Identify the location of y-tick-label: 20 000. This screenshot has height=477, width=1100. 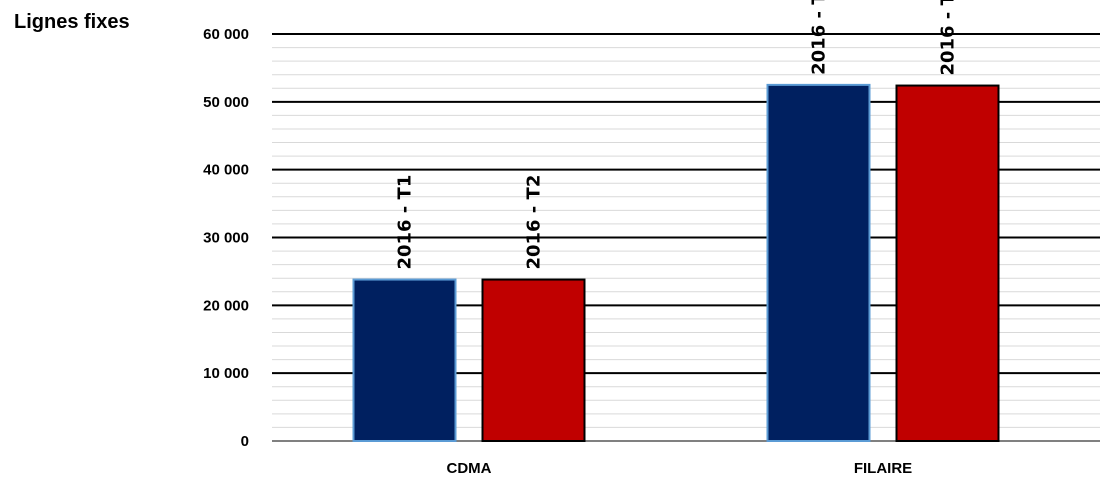
(226, 305).